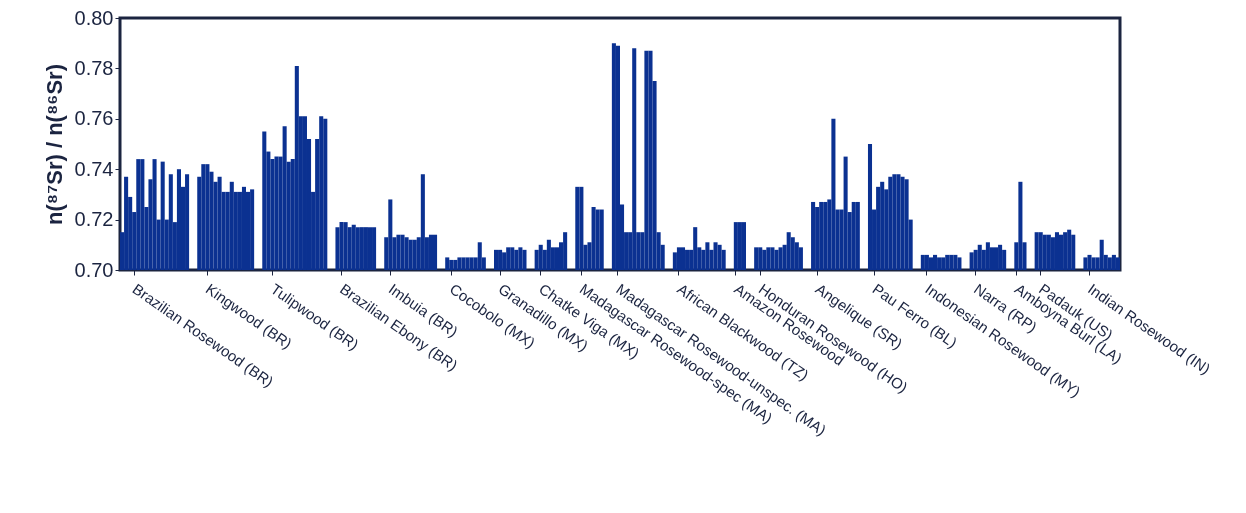  What do you see at coordinates (94, 118) in the screenshot?
I see `y-tick-label: 0.76` at bounding box center [94, 118].